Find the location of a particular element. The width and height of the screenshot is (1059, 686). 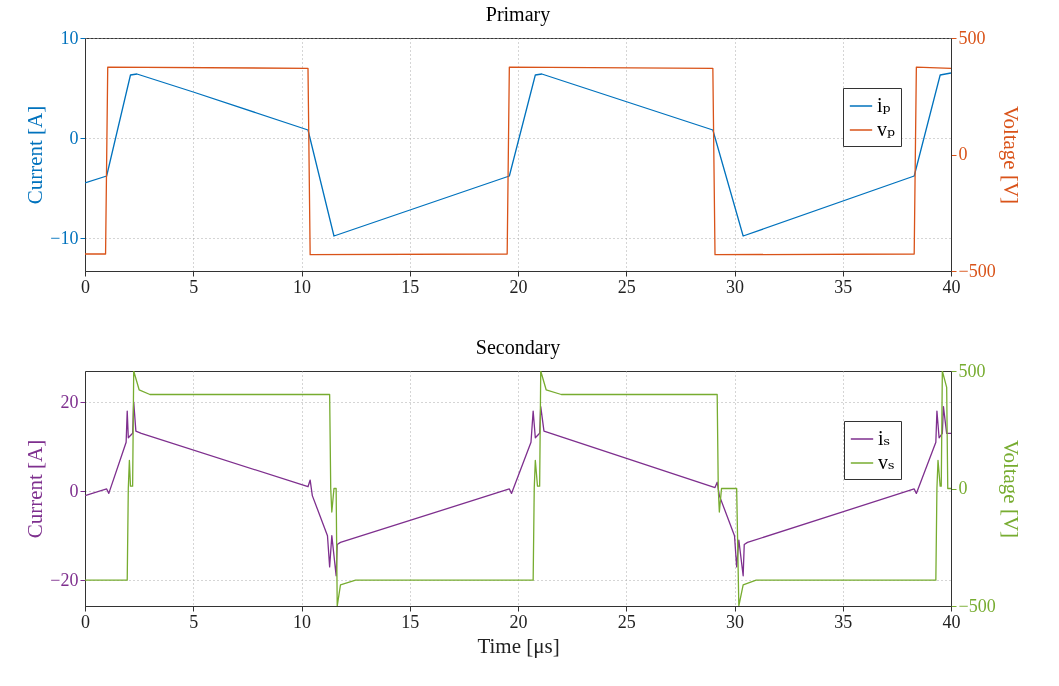

legend-label: vₛ is located at coordinates (886, 462).